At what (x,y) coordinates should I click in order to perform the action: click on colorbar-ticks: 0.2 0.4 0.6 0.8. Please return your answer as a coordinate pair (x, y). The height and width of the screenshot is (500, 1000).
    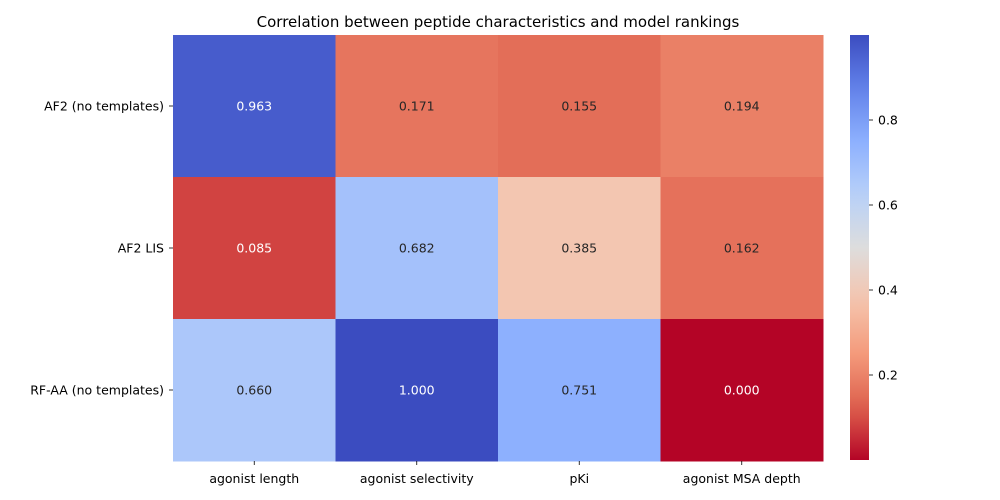
    Looking at the image, I should click on (883, 248).